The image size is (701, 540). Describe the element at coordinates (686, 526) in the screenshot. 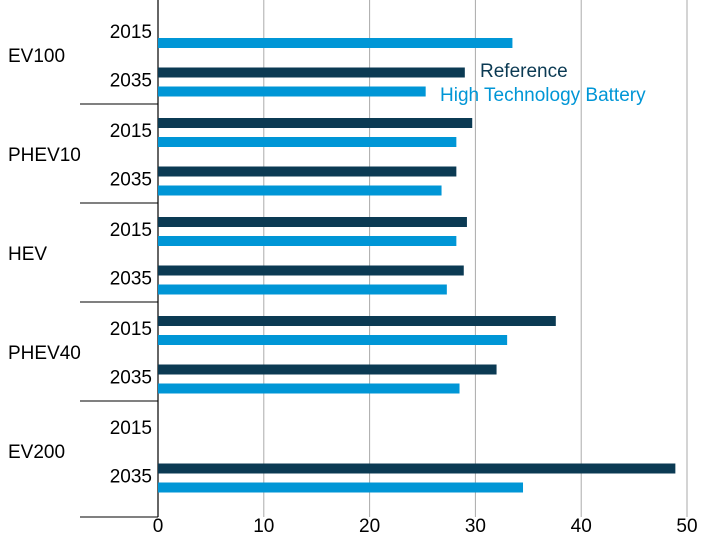

I see `x-tick-label: 50` at that location.